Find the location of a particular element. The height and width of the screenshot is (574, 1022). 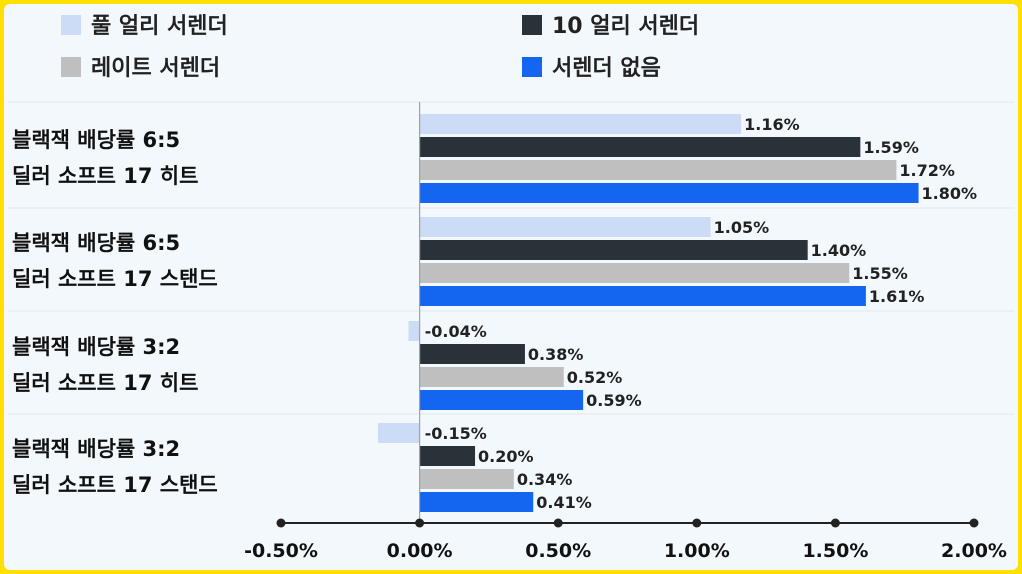

x-tick-label: 1.50% is located at coordinates (835, 551).